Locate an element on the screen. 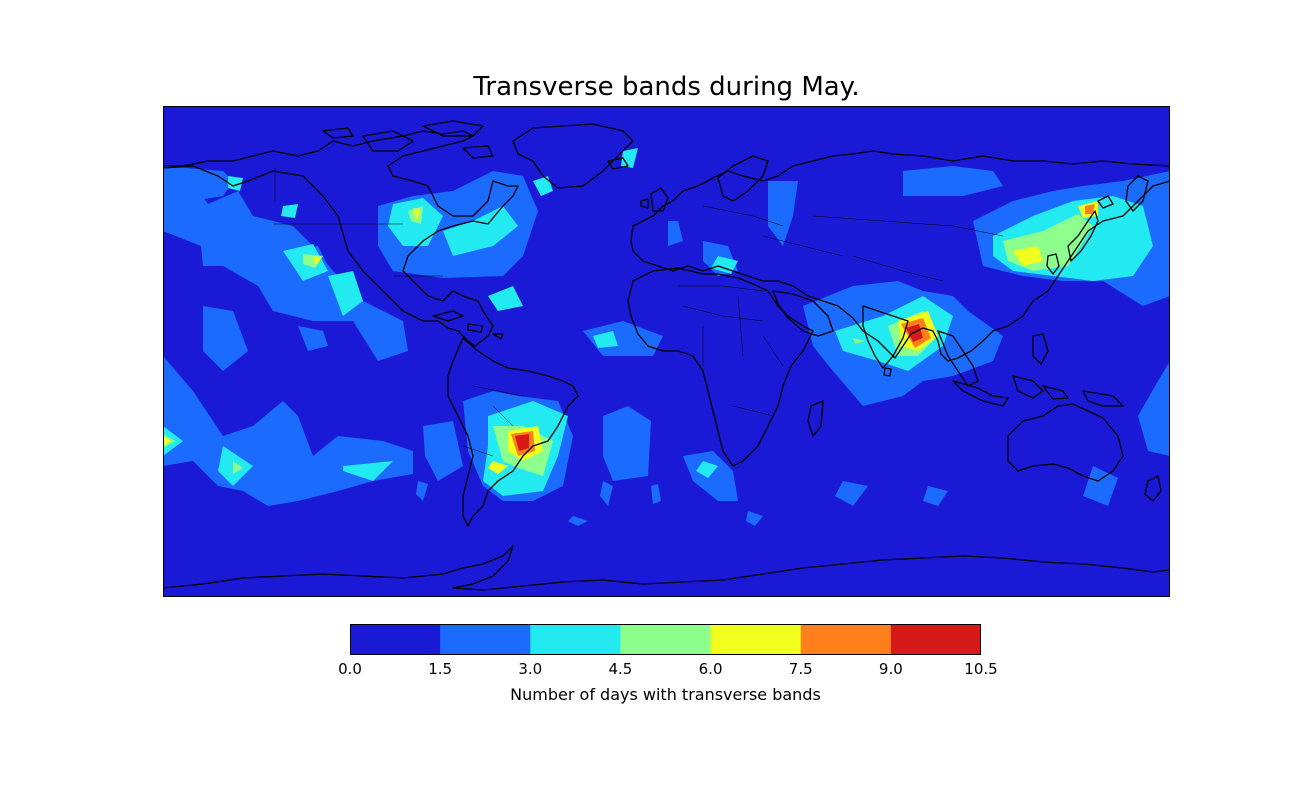 This screenshot has width=1300, height=800. coastline-kamchatka is located at coordinates (1137, 193).